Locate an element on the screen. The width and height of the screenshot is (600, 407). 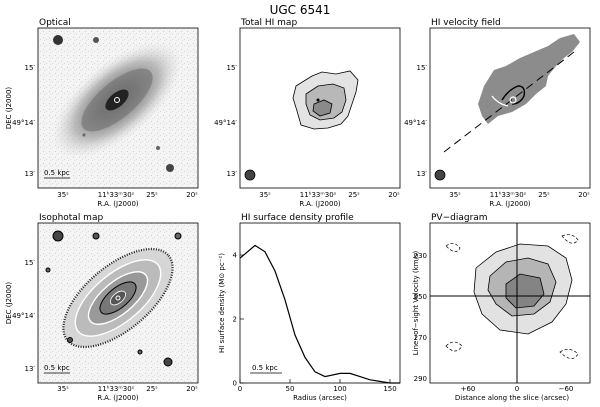
hi-contour-inner is located at coordinates (322, 108).